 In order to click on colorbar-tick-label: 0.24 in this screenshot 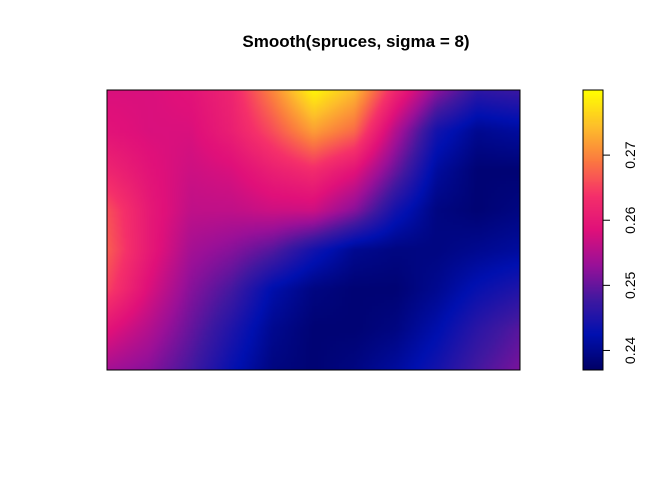, I will do `click(630, 350)`.